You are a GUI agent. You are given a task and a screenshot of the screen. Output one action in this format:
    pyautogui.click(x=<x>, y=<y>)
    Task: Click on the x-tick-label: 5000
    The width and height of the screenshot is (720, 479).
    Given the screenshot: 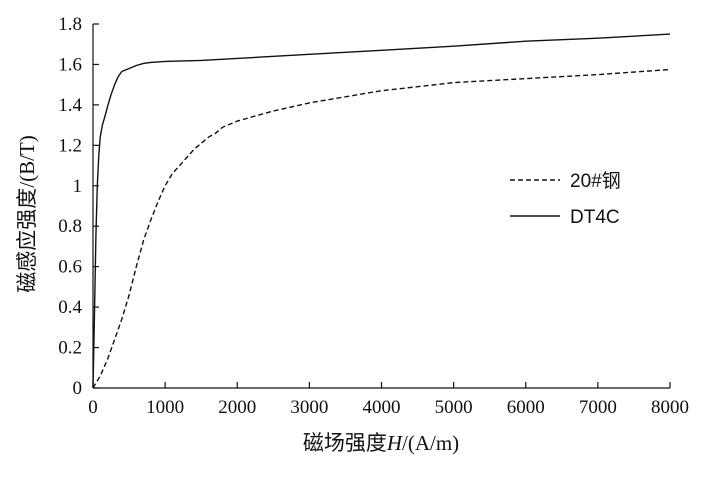 What is the action you would take?
    pyautogui.click(x=454, y=407)
    